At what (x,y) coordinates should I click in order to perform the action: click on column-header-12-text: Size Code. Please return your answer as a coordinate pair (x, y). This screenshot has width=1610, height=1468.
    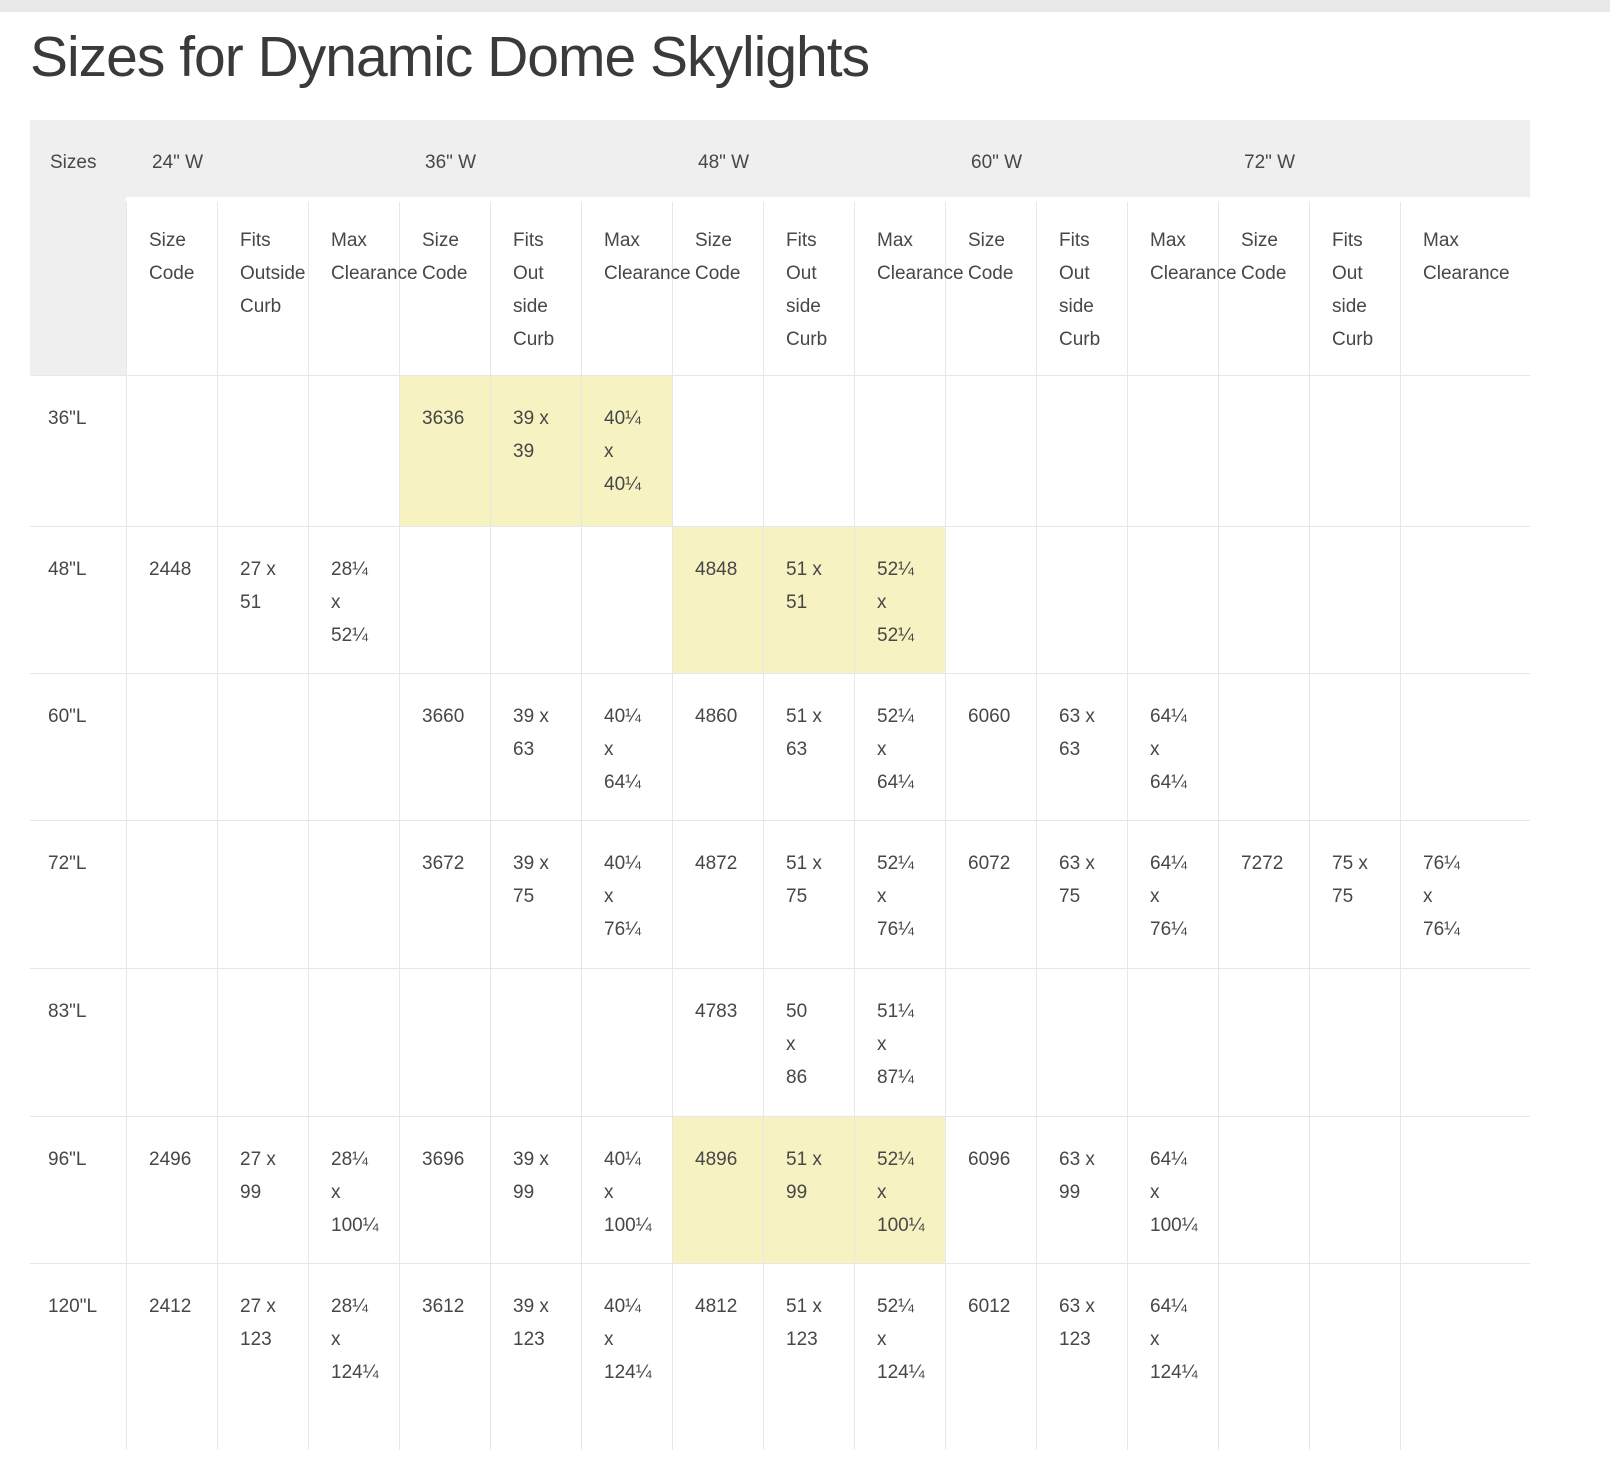
    Looking at the image, I should click on (1264, 256).